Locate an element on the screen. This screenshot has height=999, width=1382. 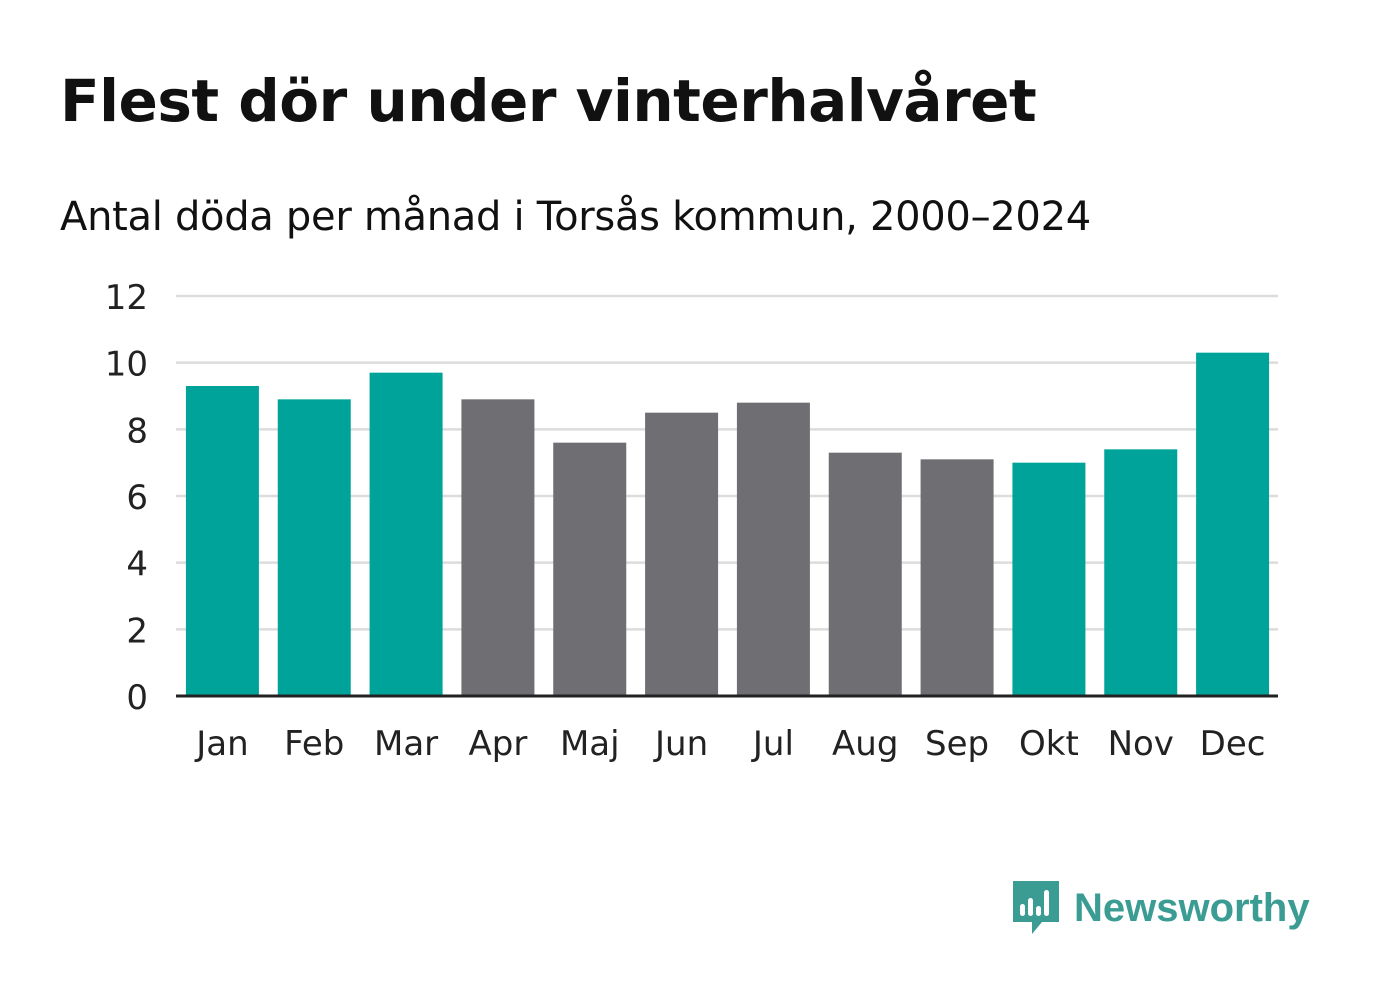
bar-feb is located at coordinates (314, 547).